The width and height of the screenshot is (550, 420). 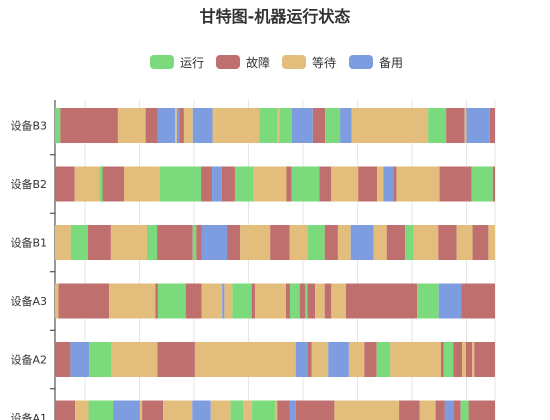 I want to click on legend-label: 备用, so click(x=391, y=62).